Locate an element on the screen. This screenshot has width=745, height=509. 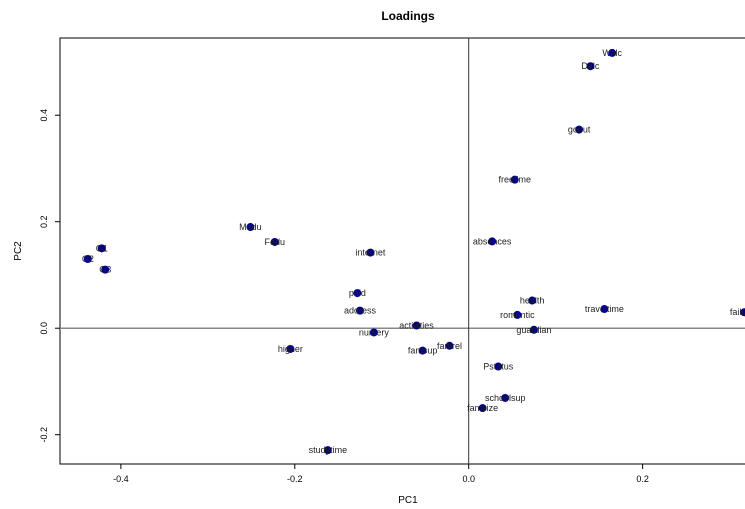
point-label: romantic is located at coordinates (517, 315).